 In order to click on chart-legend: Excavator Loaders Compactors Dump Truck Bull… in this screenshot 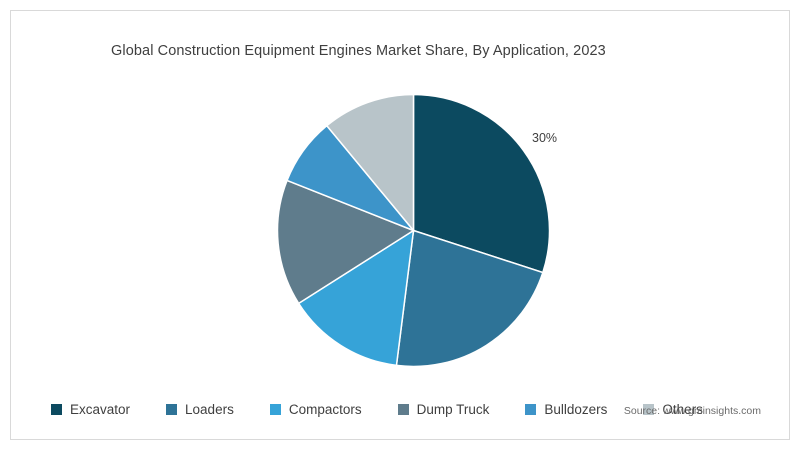, I will do `click(411, 409)`.